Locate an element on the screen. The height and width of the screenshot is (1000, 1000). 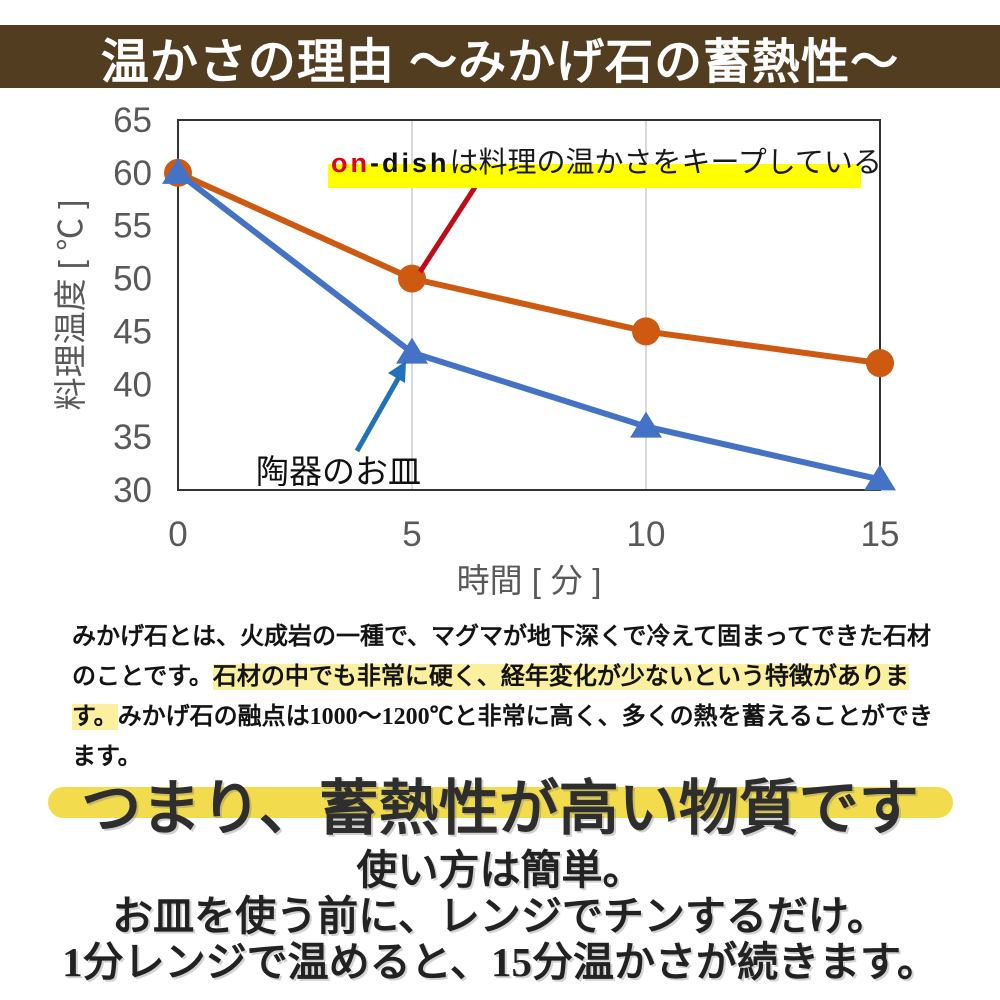
x-tick-label: 0 is located at coordinates (177, 534).